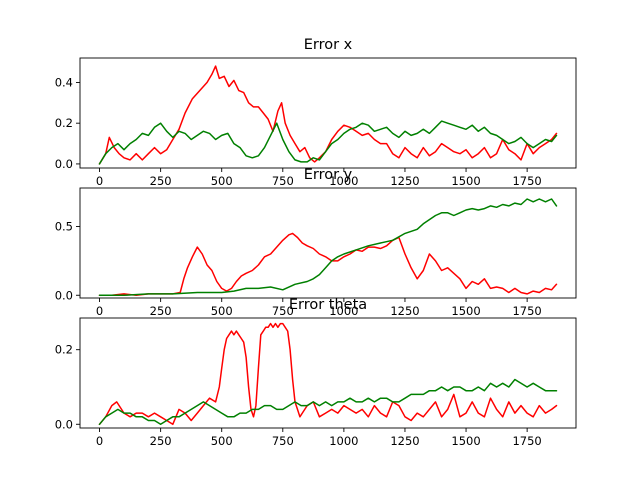 Image resolution: width=640 pixels, height=480 pixels. What do you see at coordinates (64, 82) in the screenshot?
I see `y-tick-label: 0.4` at bounding box center [64, 82].